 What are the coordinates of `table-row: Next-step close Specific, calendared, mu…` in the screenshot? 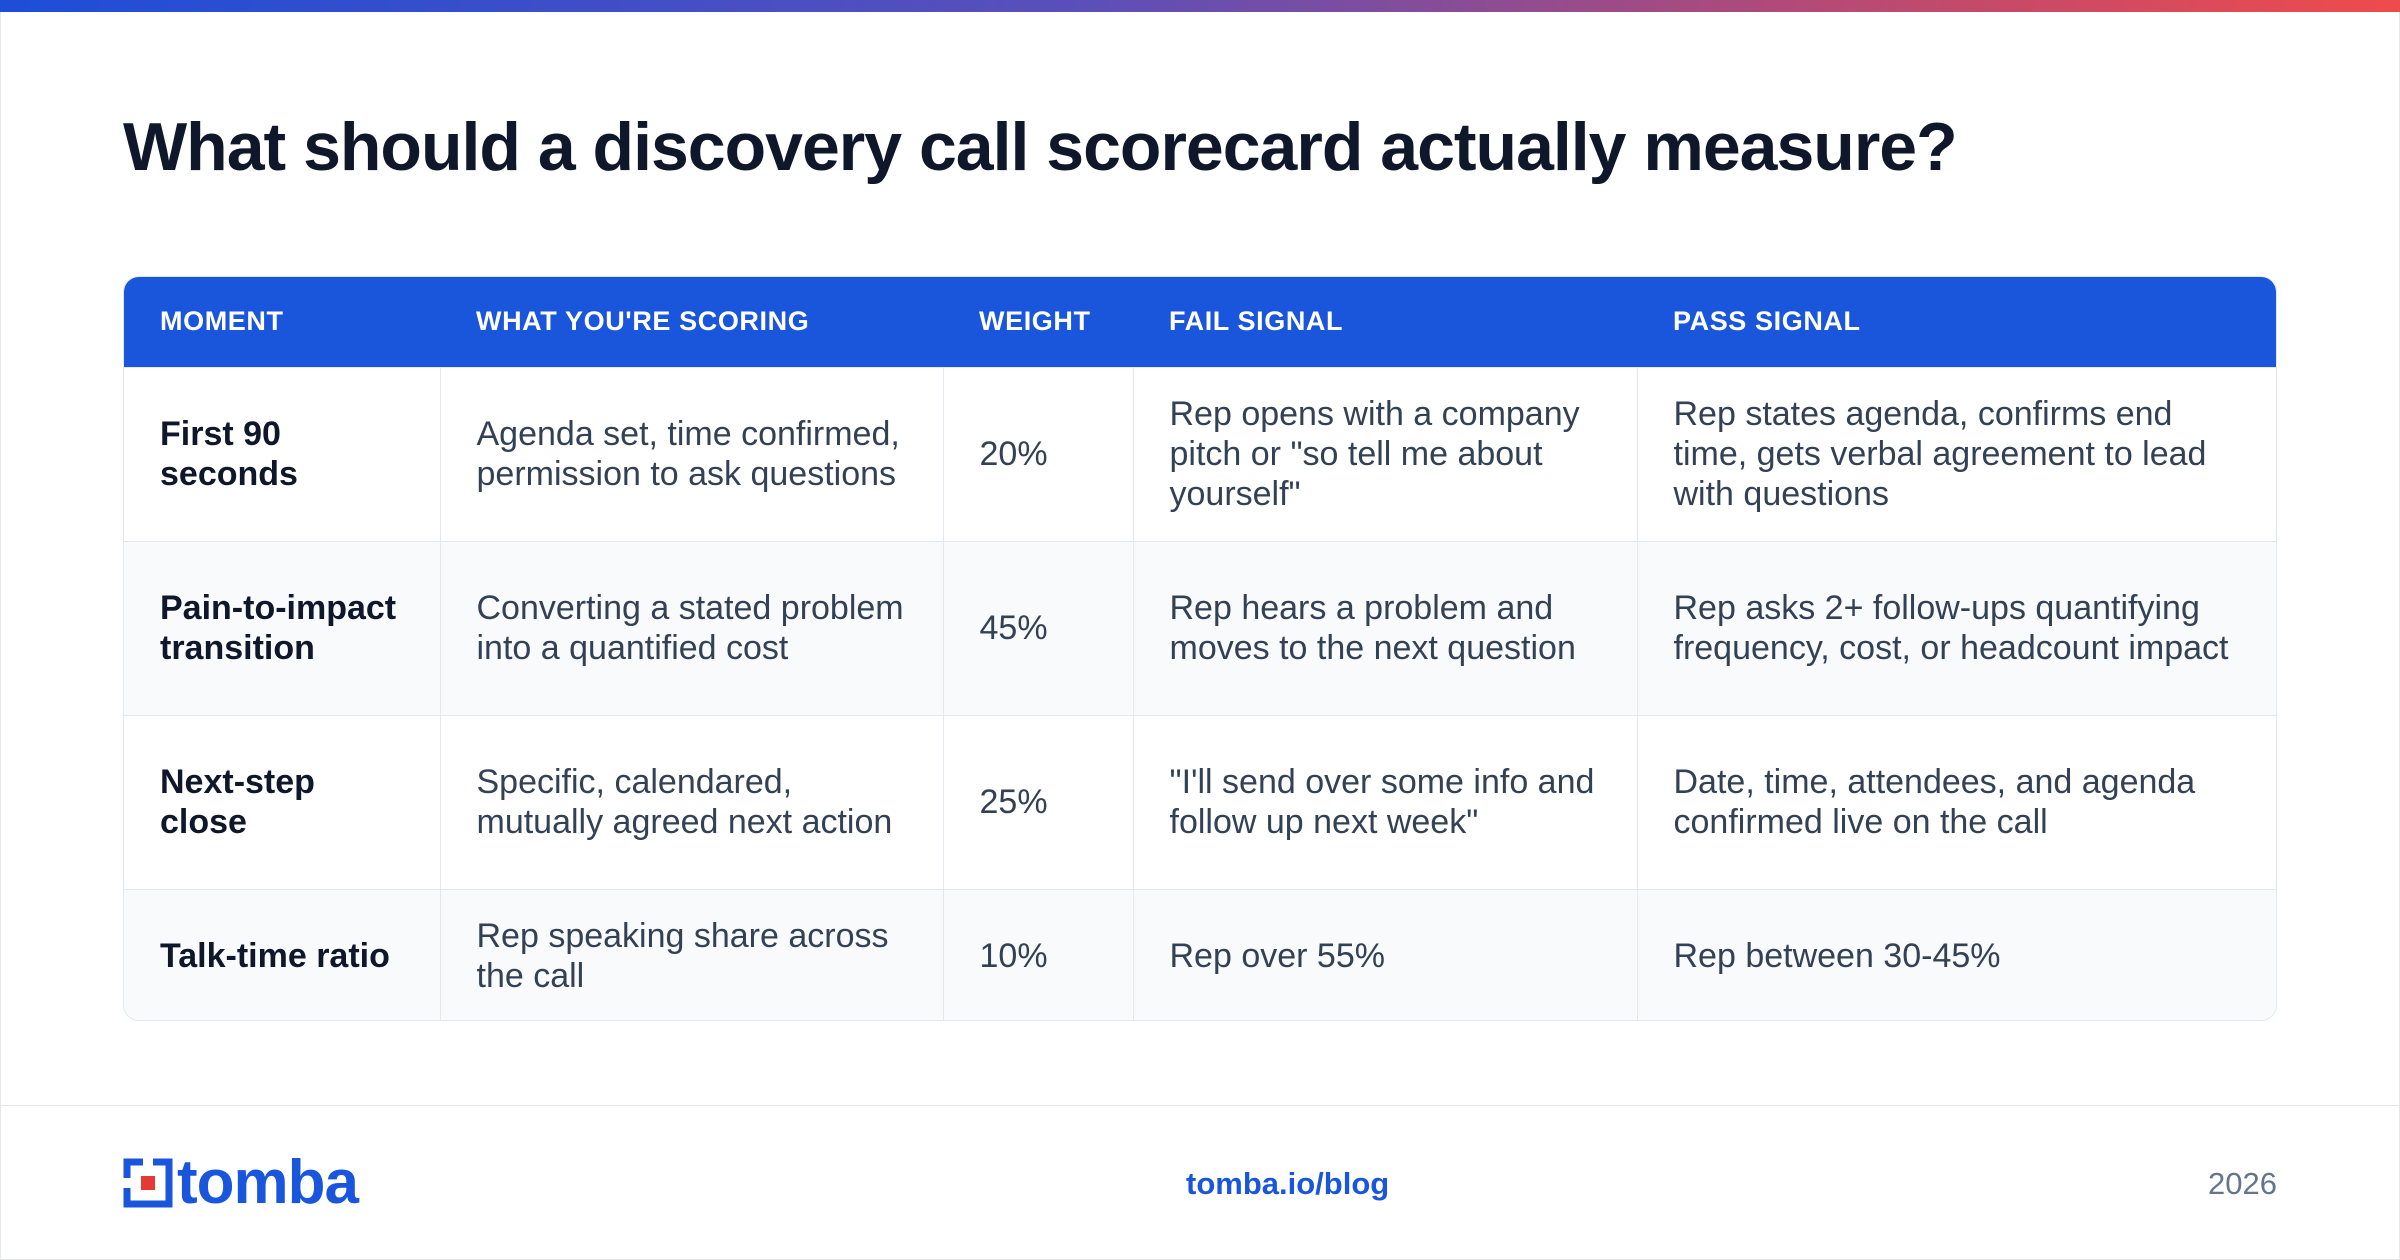 It's located at (1200, 802).